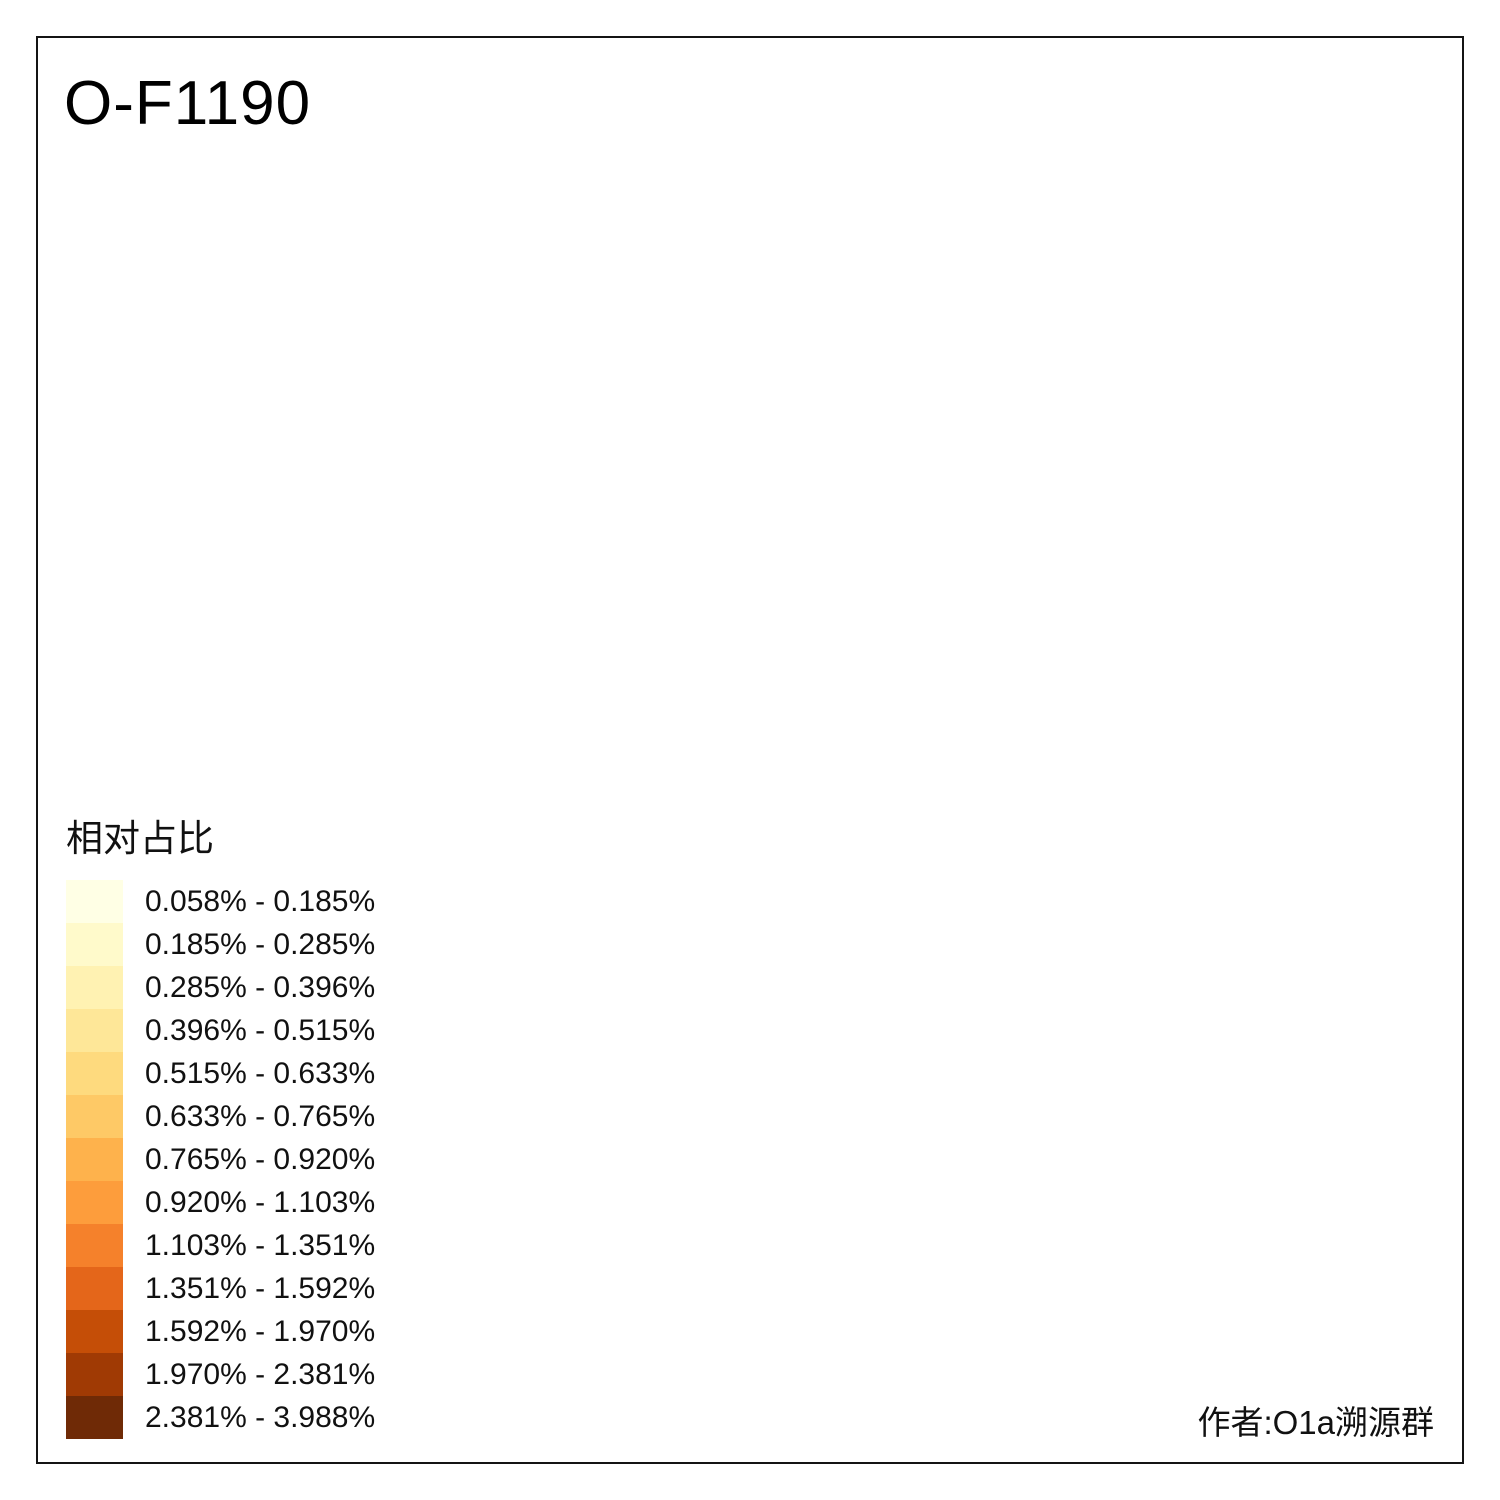  Describe the element at coordinates (260, 1374) in the screenshot. I see `legend-label: 1.970% - 2.381%` at that location.